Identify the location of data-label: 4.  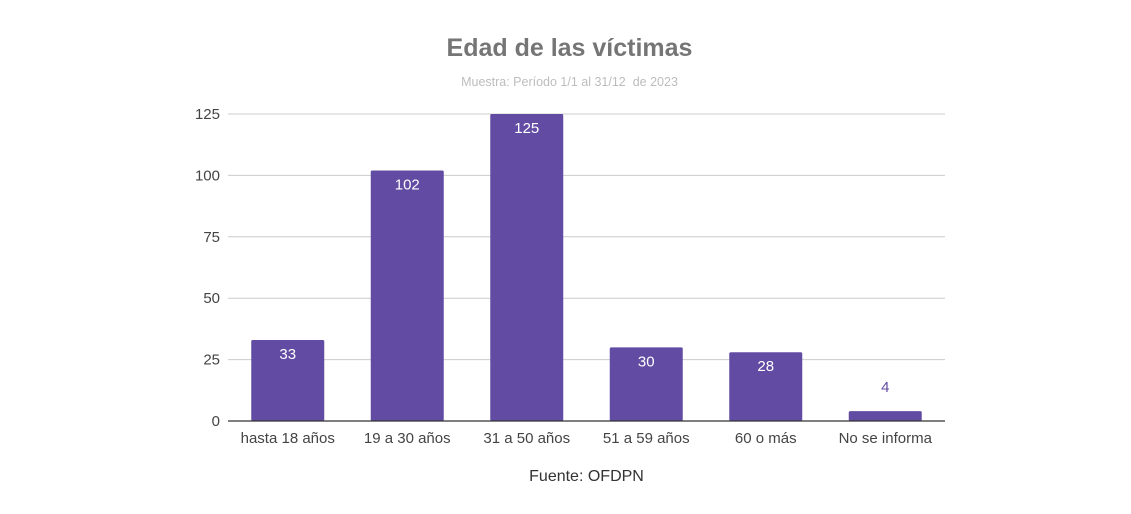
(885, 387).